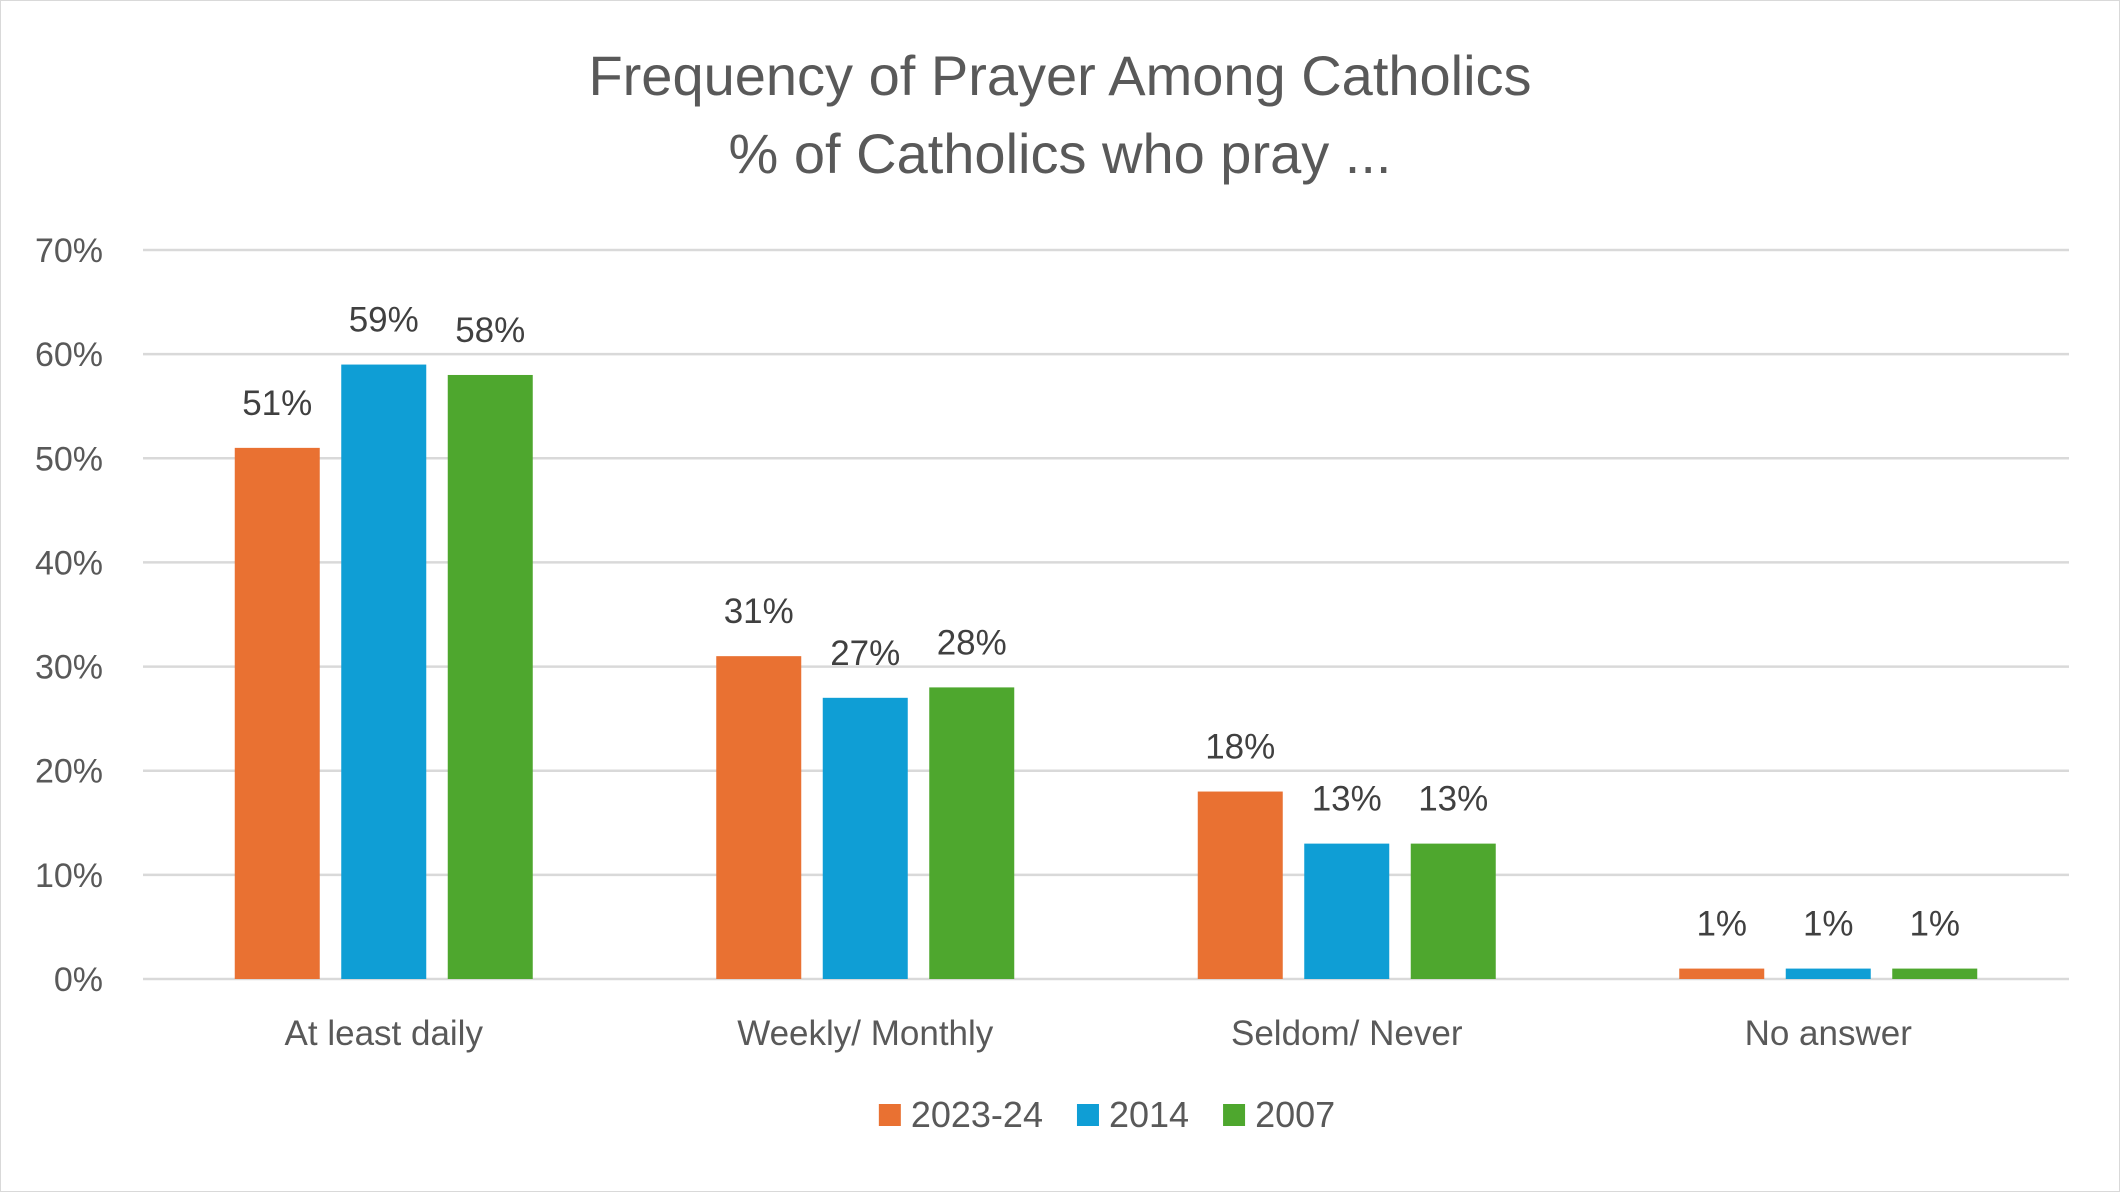  What do you see at coordinates (865, 653) in the screenshot?
I see `data-label: 27%` at bounding box center [865, 653].